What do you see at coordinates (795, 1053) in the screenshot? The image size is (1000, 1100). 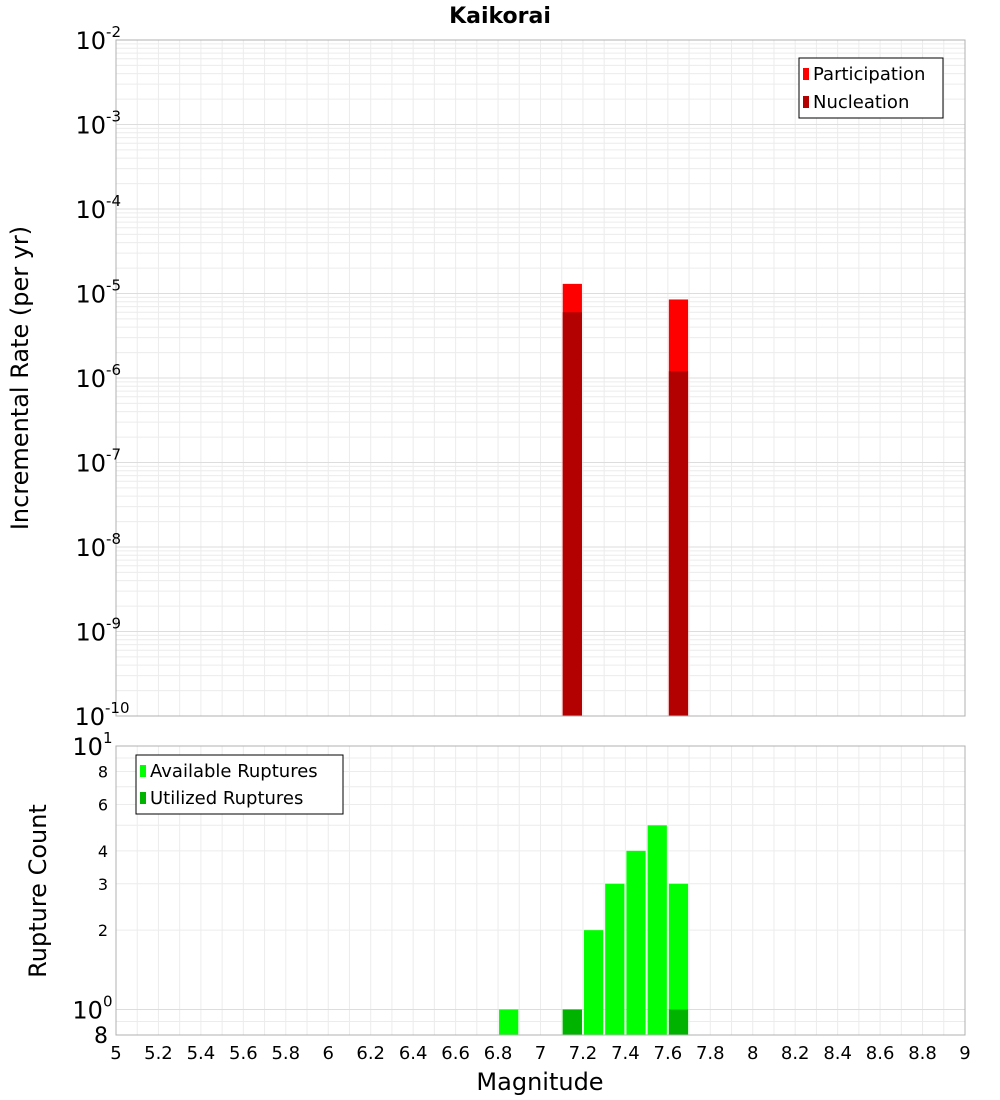 I see `x-tick-label: 8.2` at bounding box center [795, 1053].